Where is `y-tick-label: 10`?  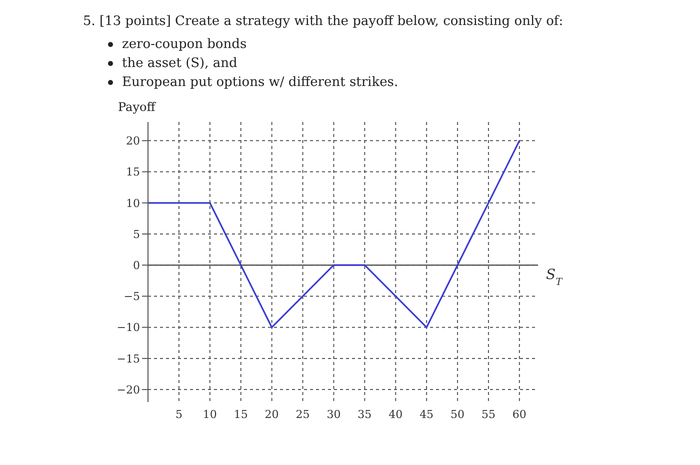 y-tick-label: 10 is located at coordinates (133, 203).